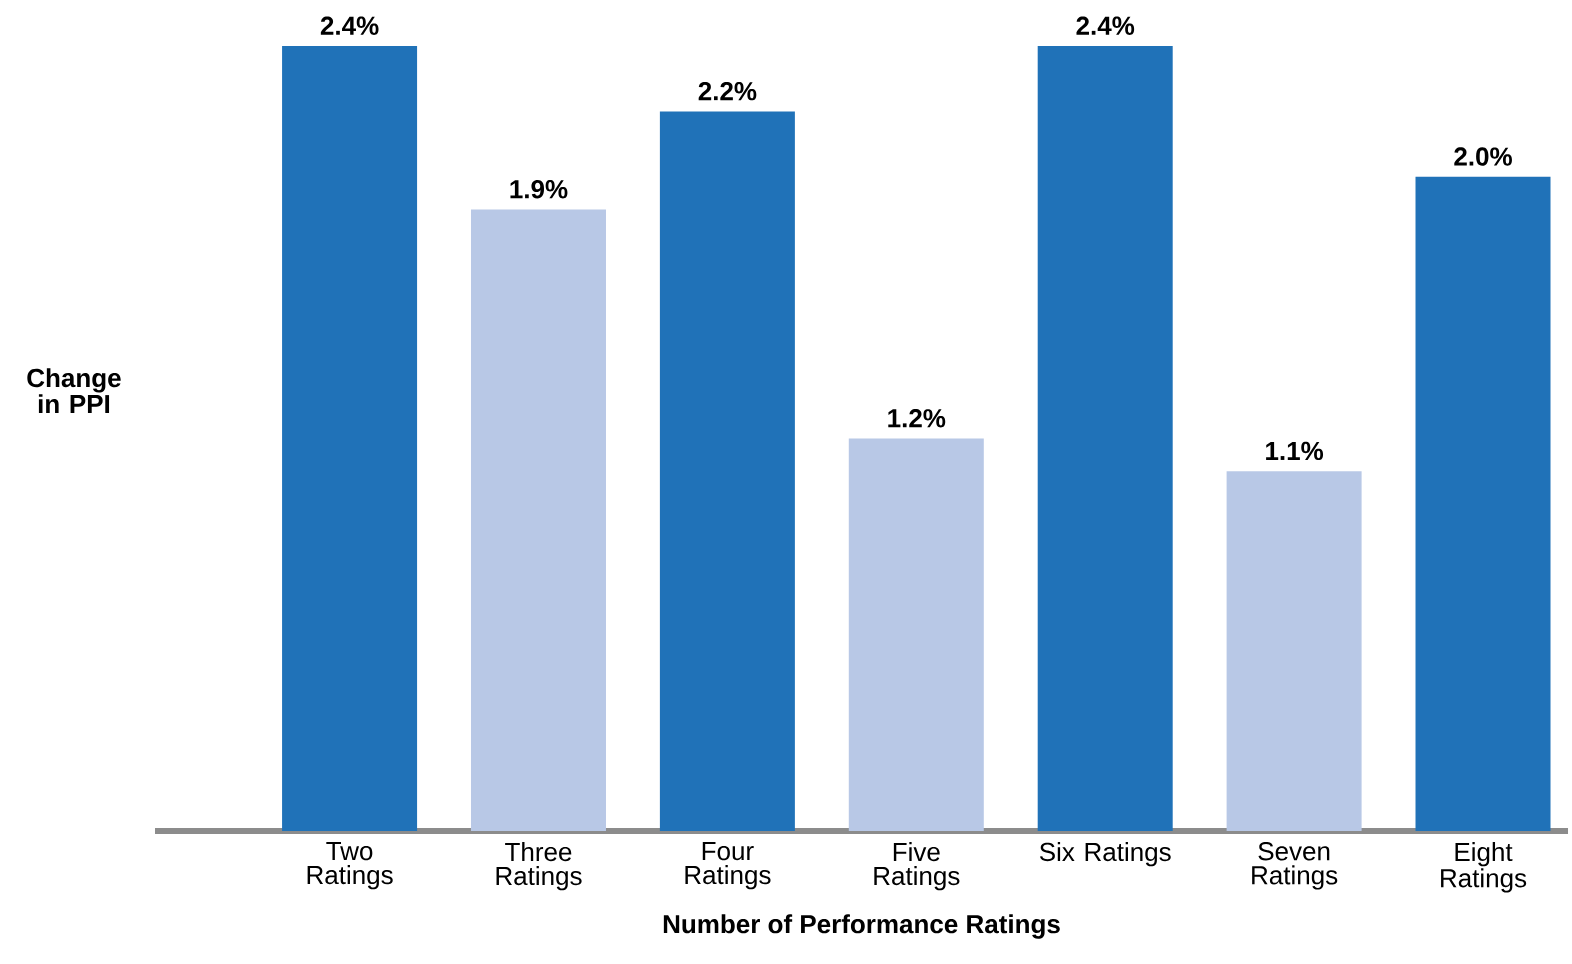  I want to click on data-label: 1.2%, so click(917, 418).